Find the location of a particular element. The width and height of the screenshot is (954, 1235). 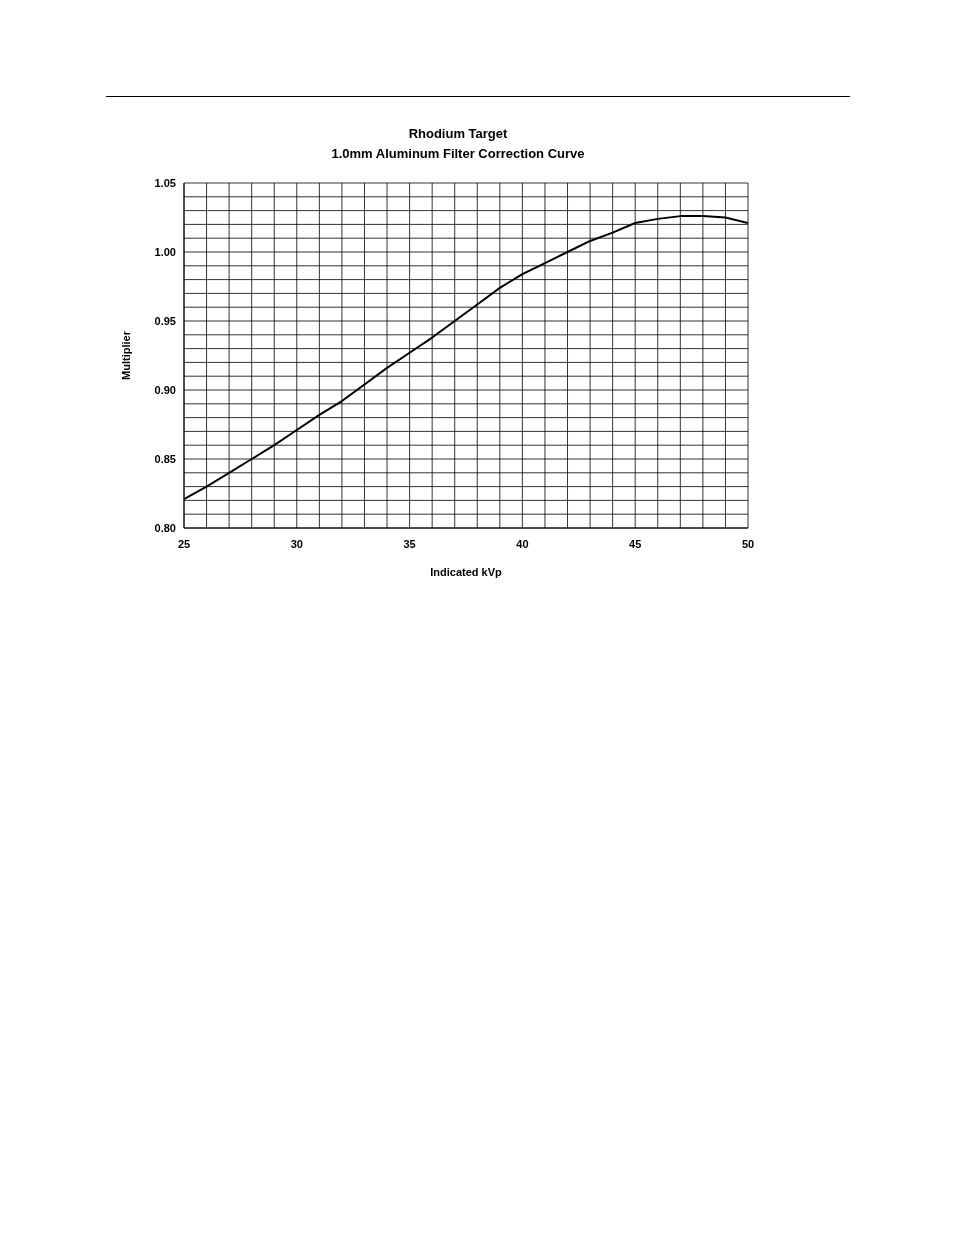

y-tick-label: 1.05 is located at coordinates (165, 182).